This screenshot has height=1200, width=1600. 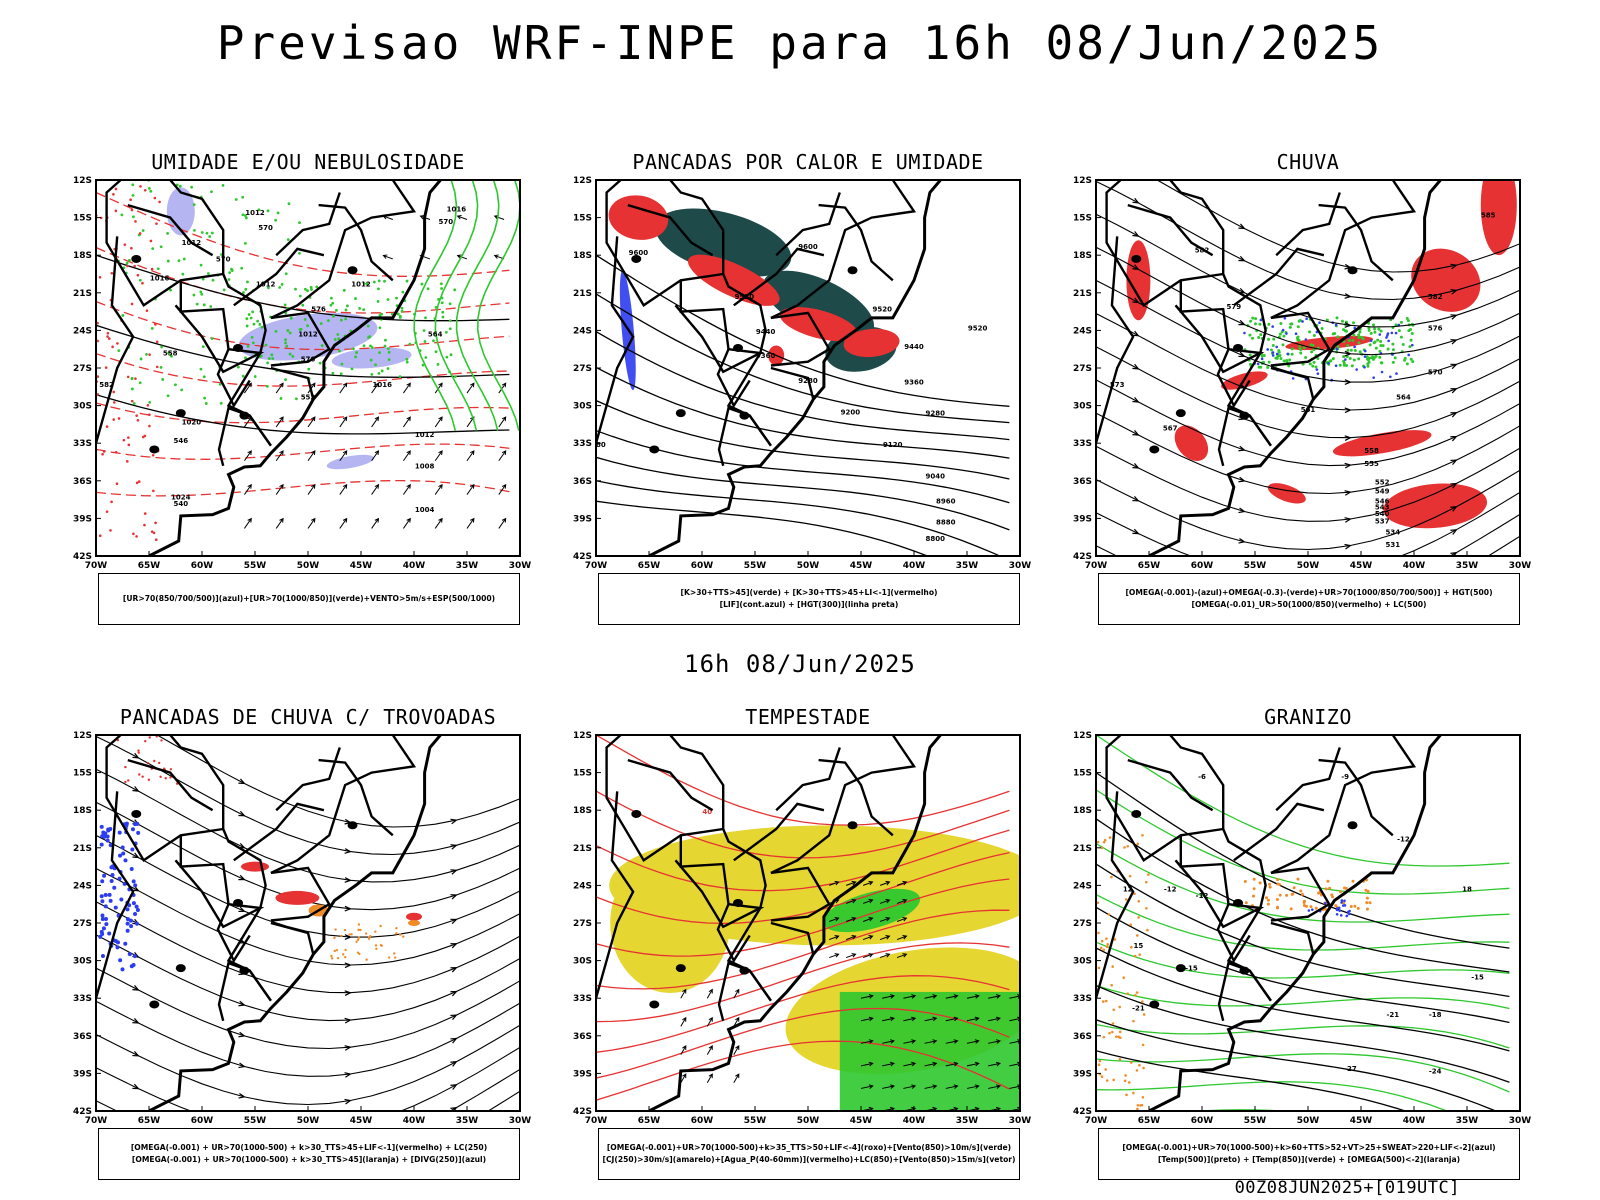 What do you see at coordinates (1352, 825) in the screenshot?
I see `lake` at bounding box center [1352, 825].